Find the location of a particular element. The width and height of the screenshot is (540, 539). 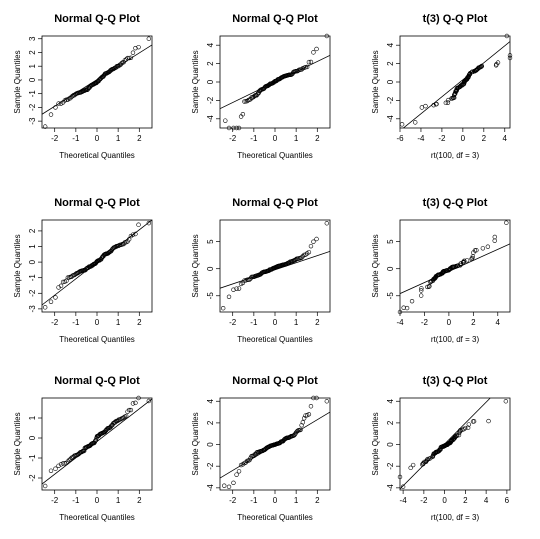

x-tick-label: -6 is located at coordinates (400, 138).